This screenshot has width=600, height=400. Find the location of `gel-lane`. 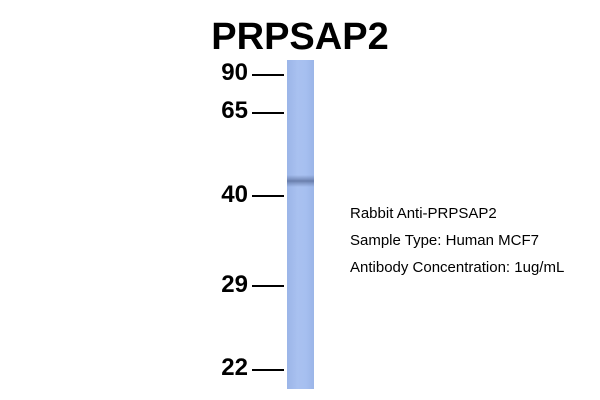

gel-lane is located at coordinates (300, 224).